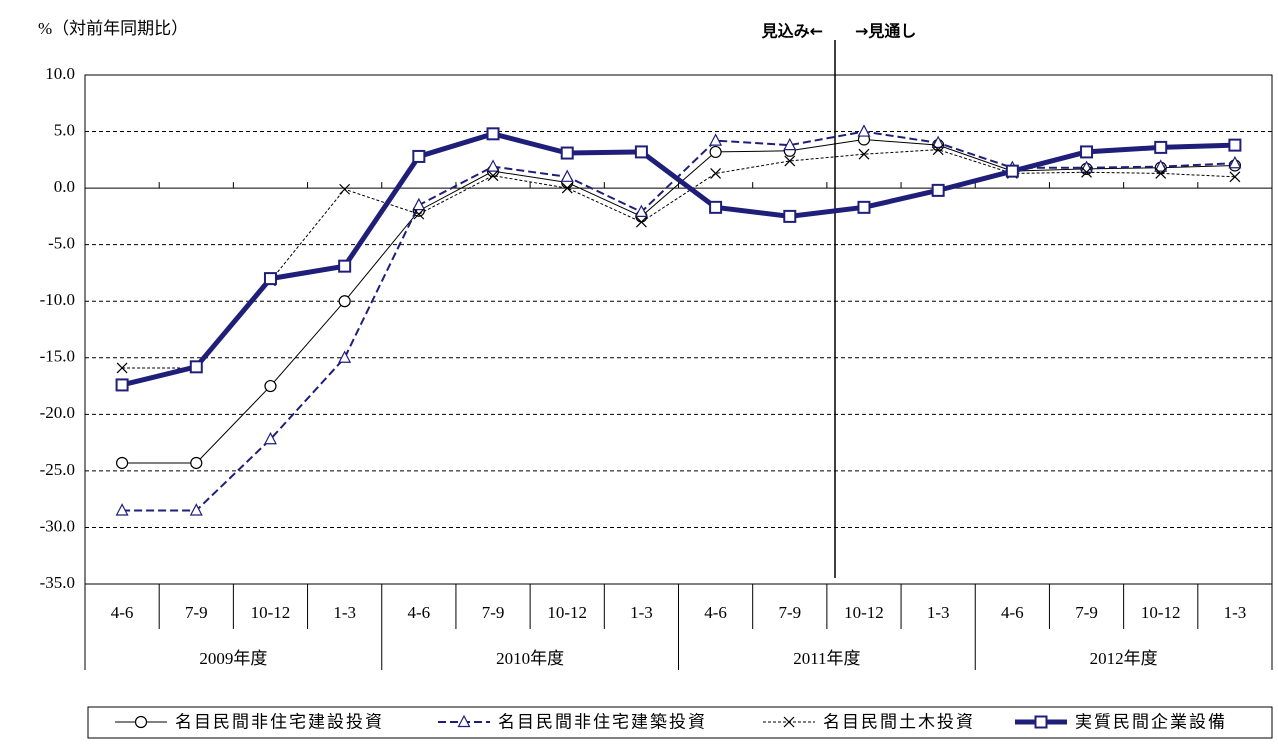 The height and width of the screenshot is (749, 1278). What do you see at coordinates (57, 525) in the screenshot?
I see `y-tick-label: -30.0` at bounding box center [57, 525].